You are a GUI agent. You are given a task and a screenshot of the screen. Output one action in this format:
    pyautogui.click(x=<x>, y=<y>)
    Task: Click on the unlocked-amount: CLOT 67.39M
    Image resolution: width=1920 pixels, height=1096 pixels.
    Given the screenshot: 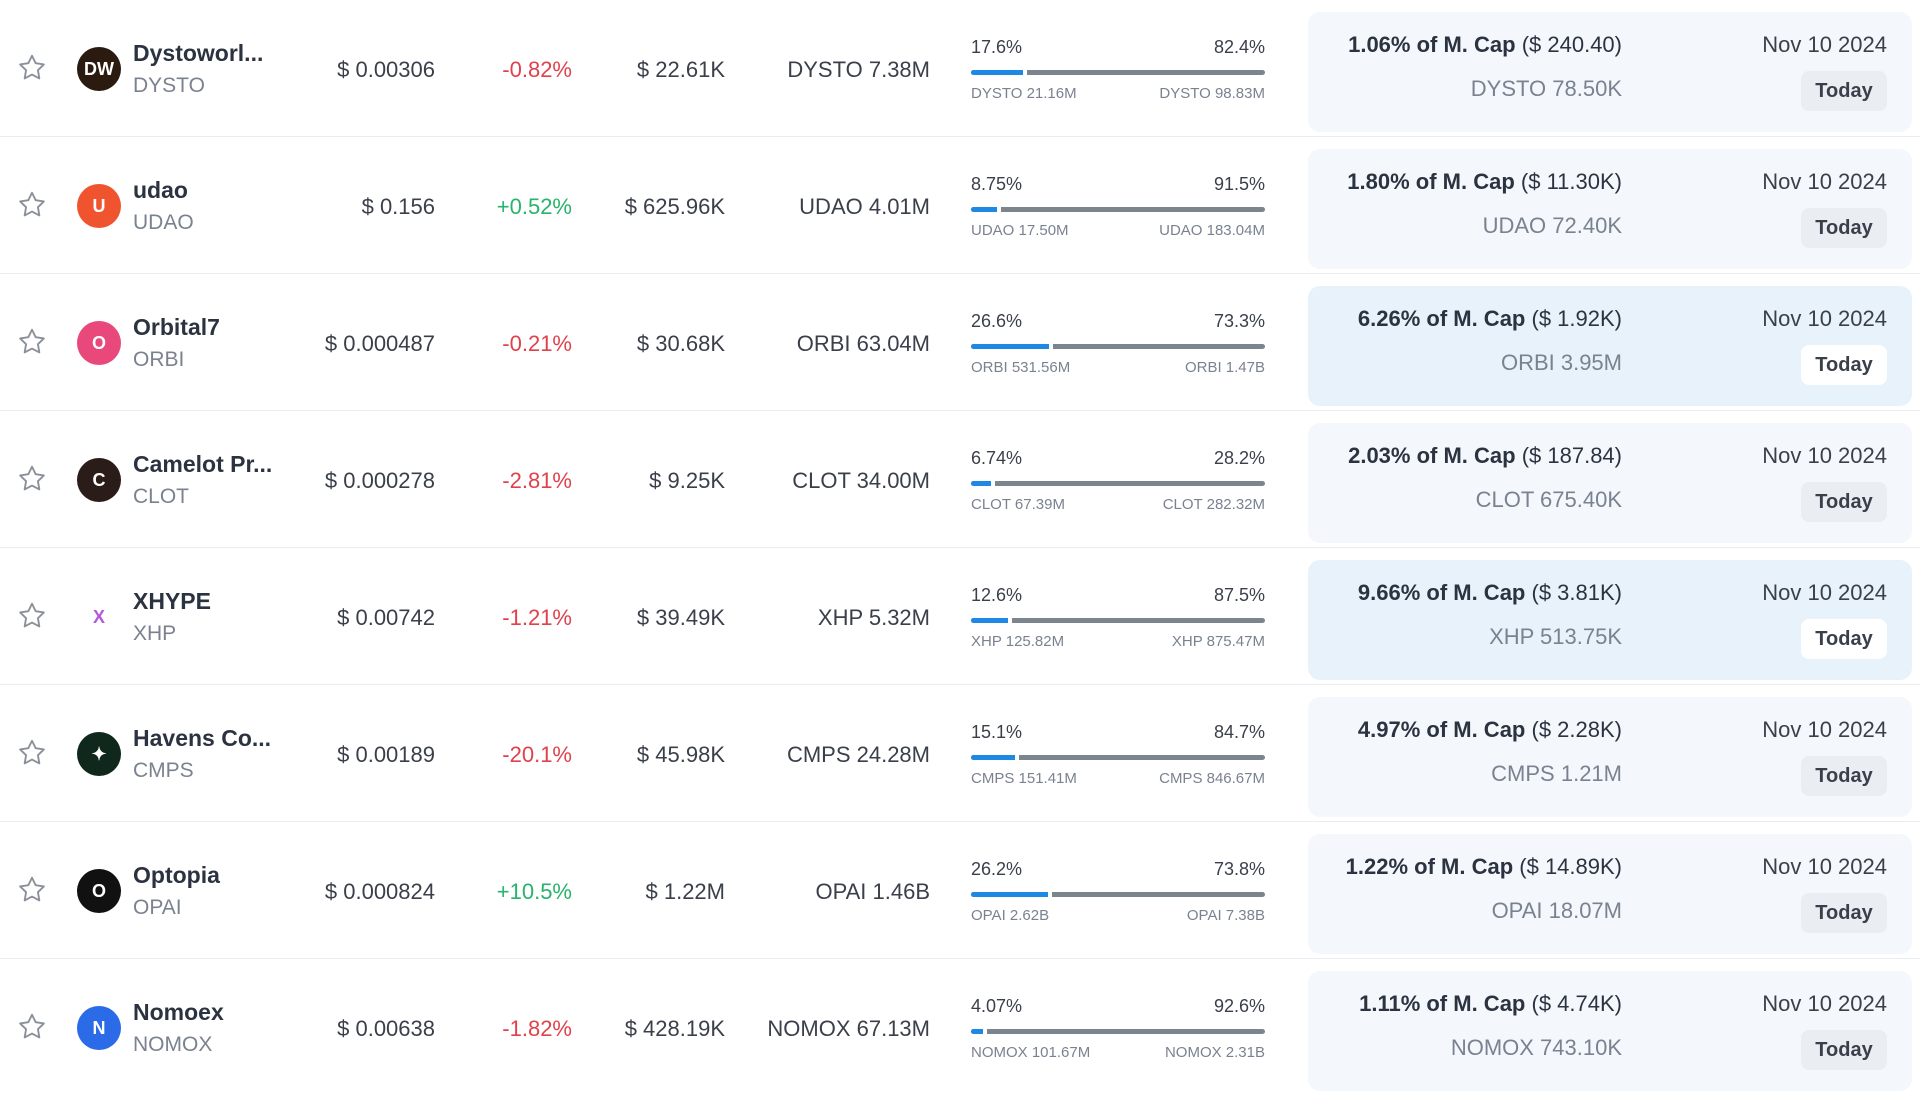 What is the action you would take?
    pyautogui.click(x=1018, y=504)
    